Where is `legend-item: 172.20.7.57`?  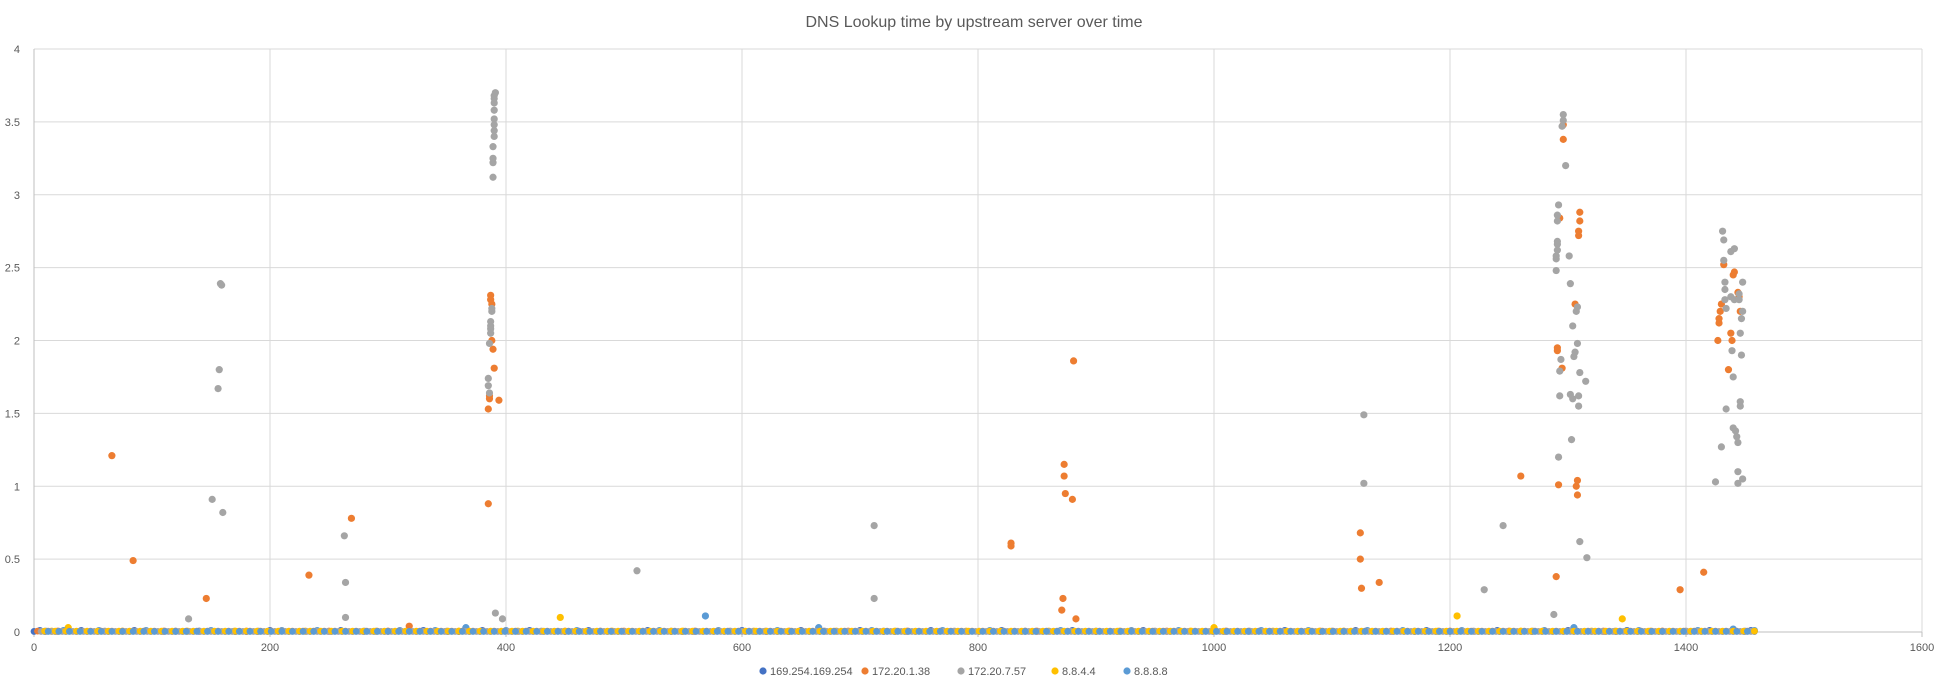
legend-item: 172.20.7.57 is located at coordinates (991, 672).